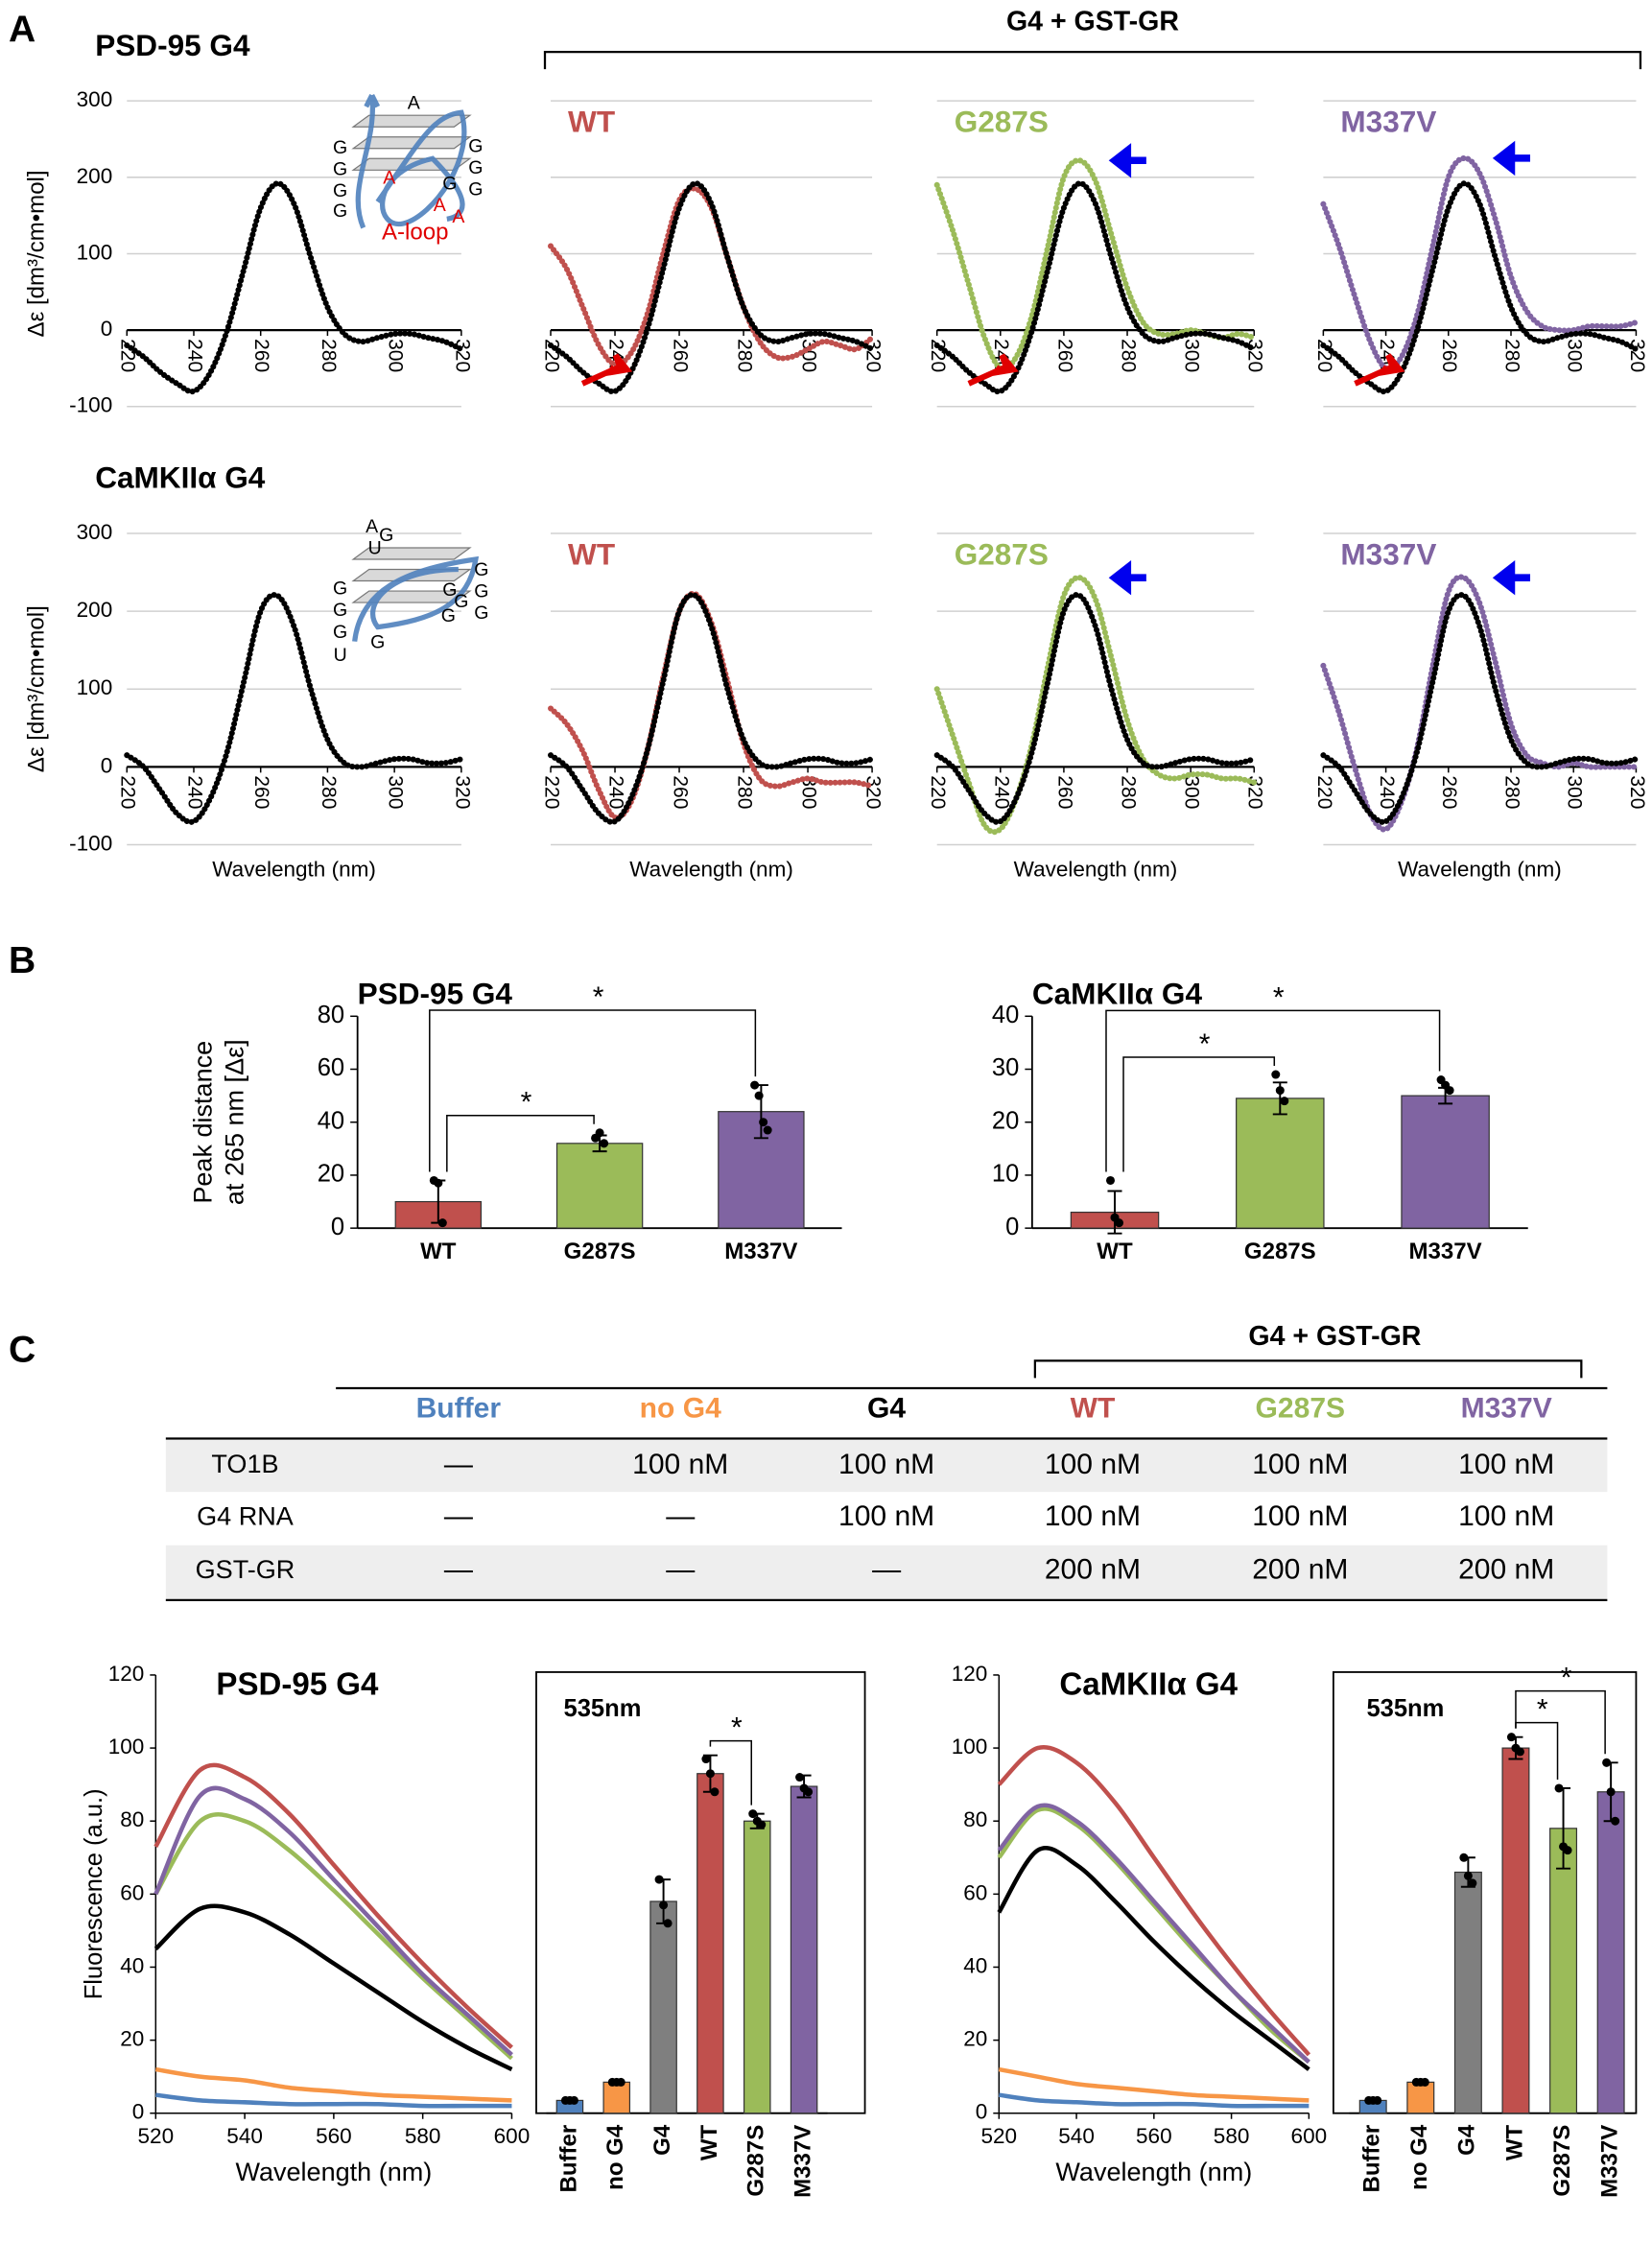 Image resolution: width=1652 pixels, height=2266 pixels. I want to click on x-tick-label: M337V, so click(760, 1251).